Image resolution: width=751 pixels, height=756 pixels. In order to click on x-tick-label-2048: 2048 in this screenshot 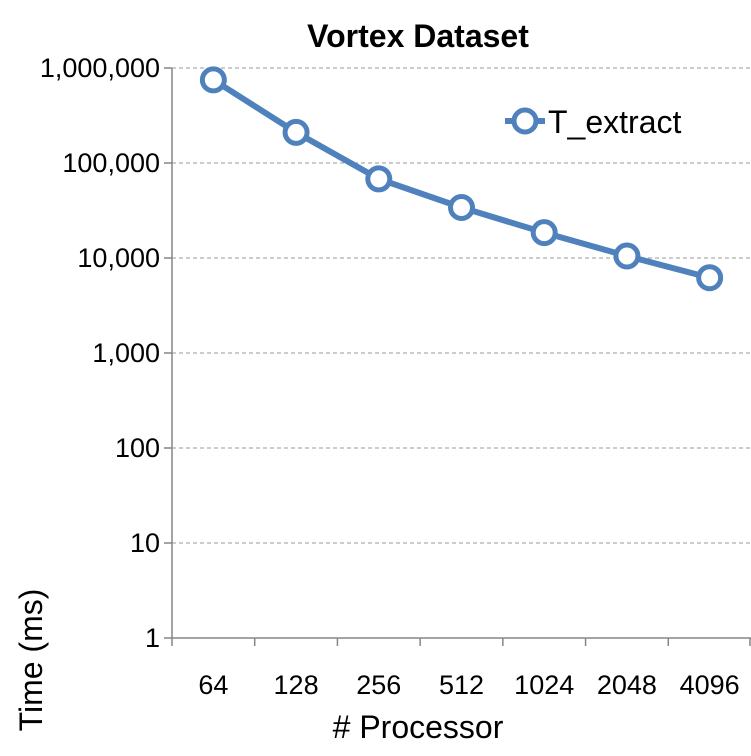, I will do `click(627, 685)`.